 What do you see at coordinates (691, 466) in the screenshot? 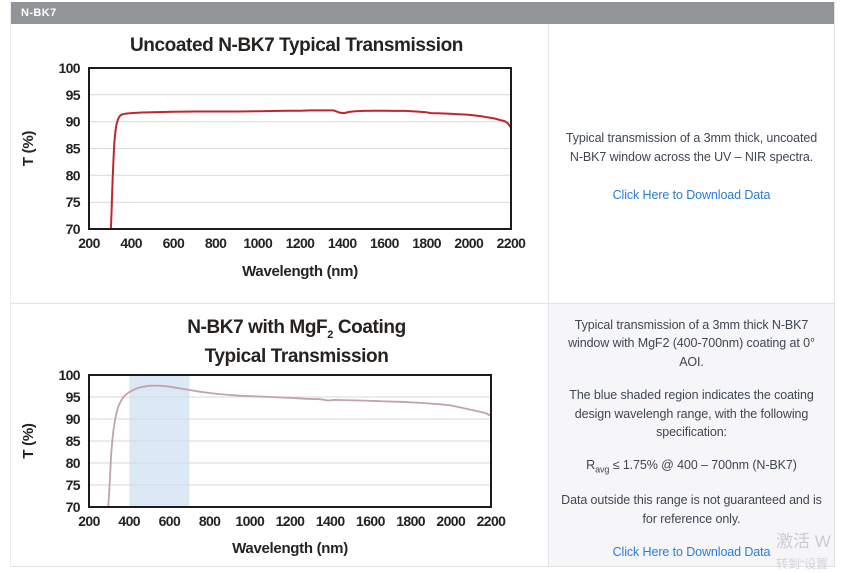
I see `reflectance-spec: Ravg ≤ 1.75% @ 400 – 700nm (N-BK7)` at bounding box center [691, 466].